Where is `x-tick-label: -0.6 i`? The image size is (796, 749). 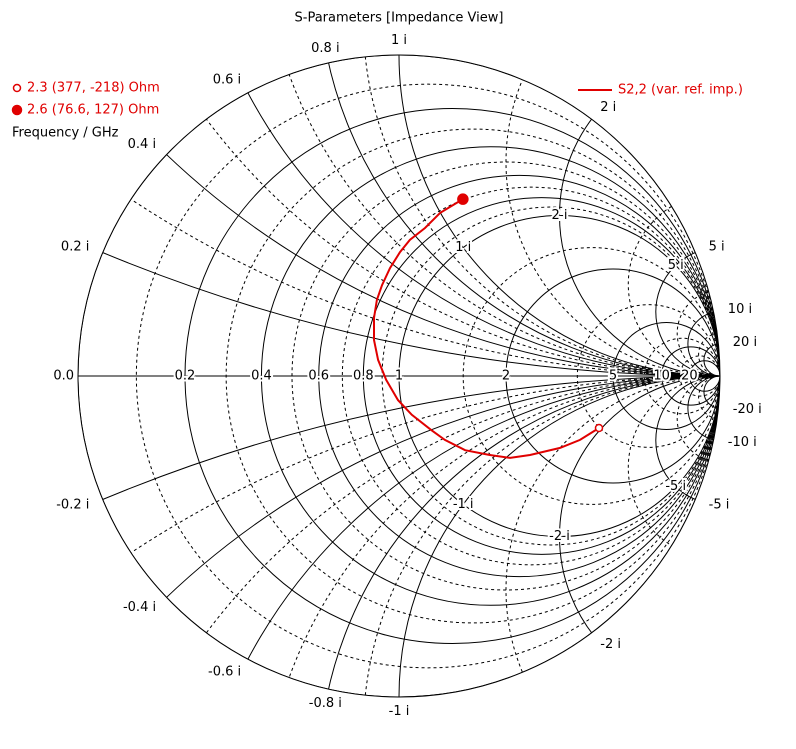
x-tick-label: -0.6 i is located at coordinates (224, 671).